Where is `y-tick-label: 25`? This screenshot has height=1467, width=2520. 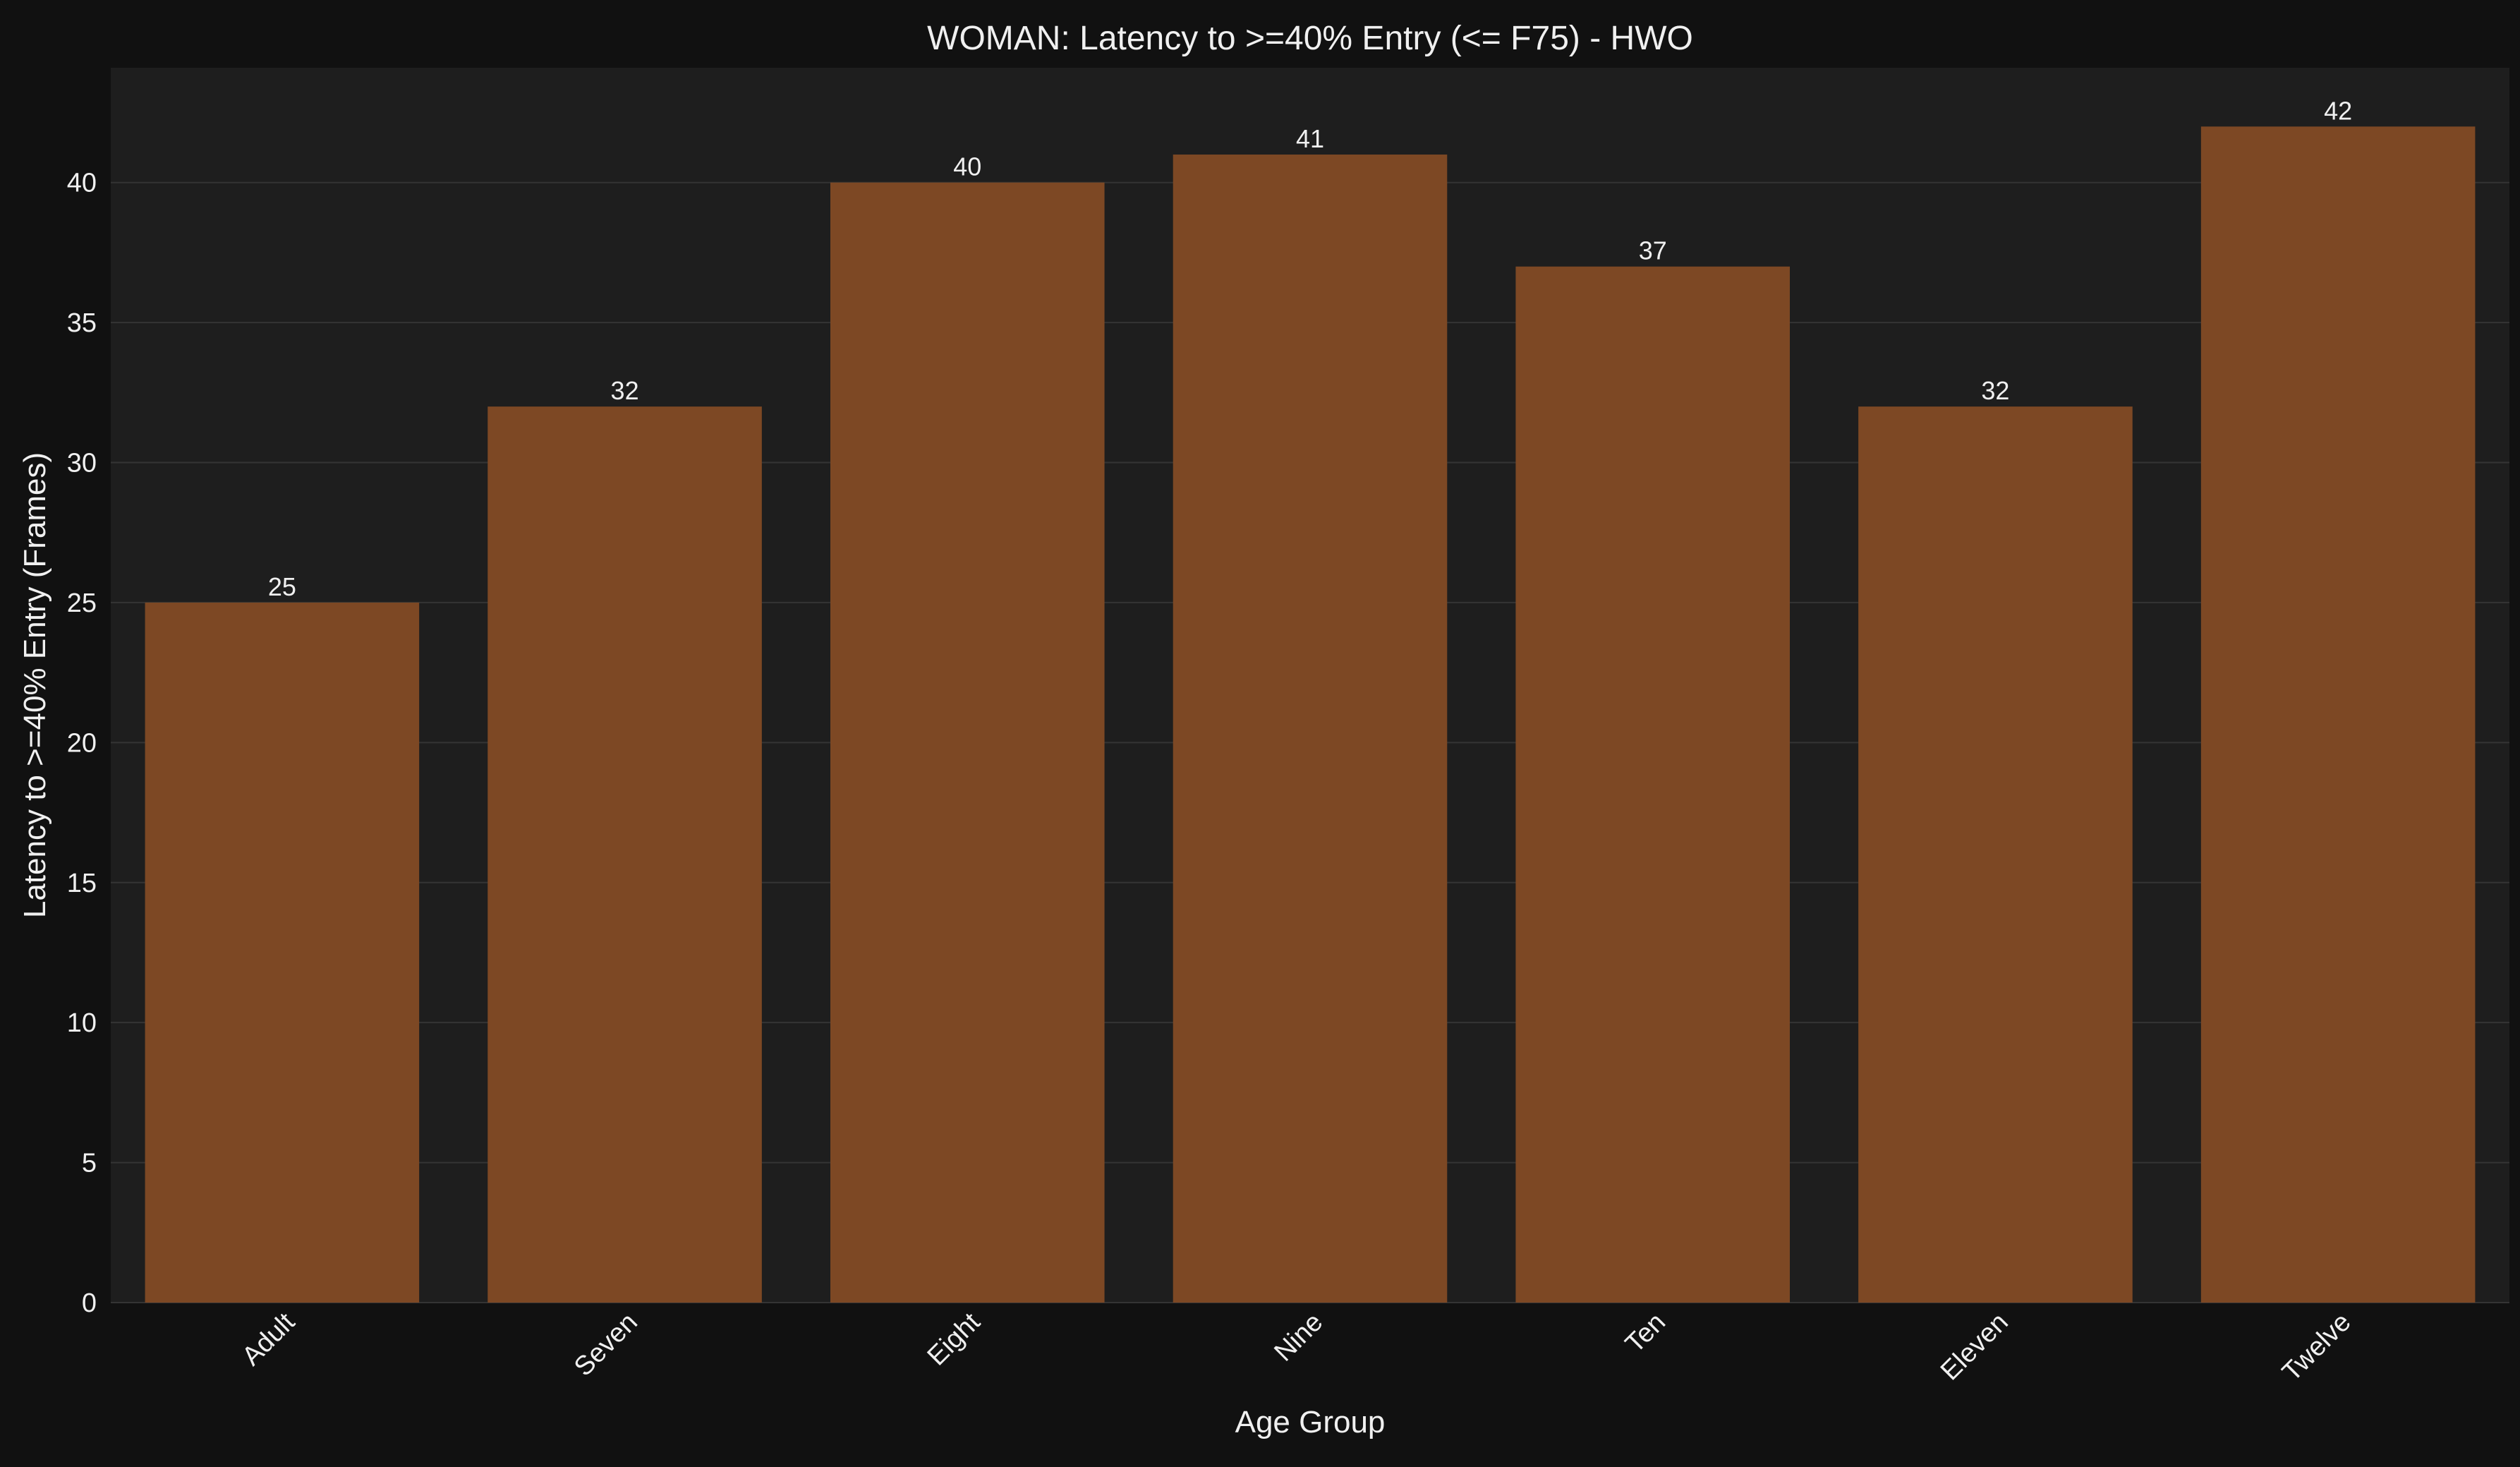
y-tick-label: 25 is located at coordinates (82, 603).